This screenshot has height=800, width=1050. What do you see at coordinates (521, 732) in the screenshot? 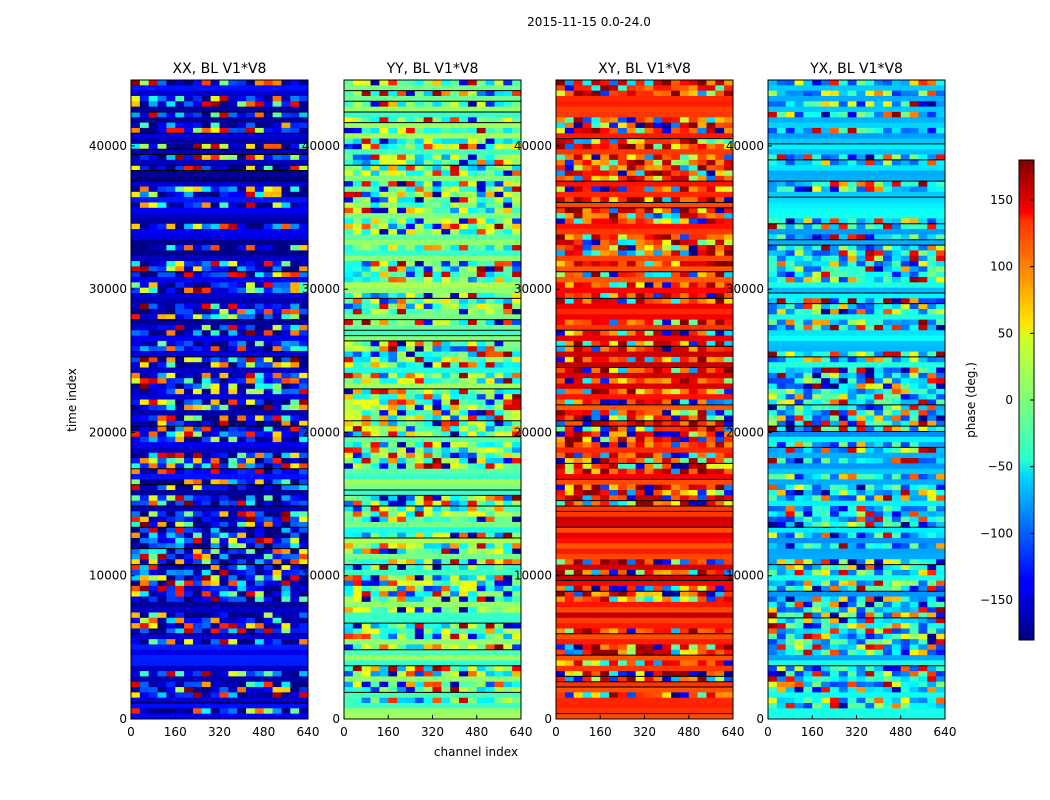
I see `x-tick-label: 640` at bounding box center [521, 732].